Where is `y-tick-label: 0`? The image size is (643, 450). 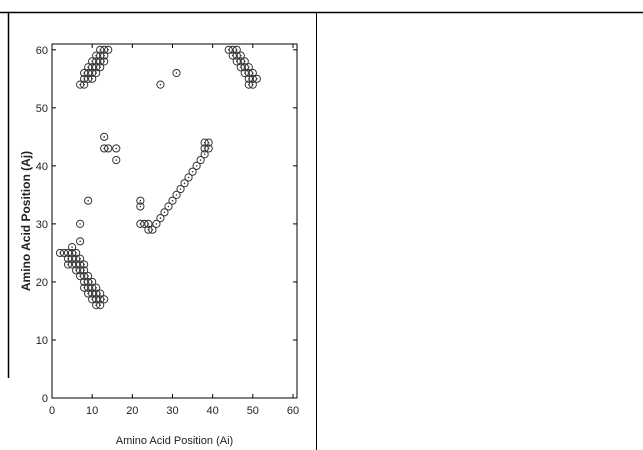
y-tick-label: 0 is located at coordinates (45, 399).